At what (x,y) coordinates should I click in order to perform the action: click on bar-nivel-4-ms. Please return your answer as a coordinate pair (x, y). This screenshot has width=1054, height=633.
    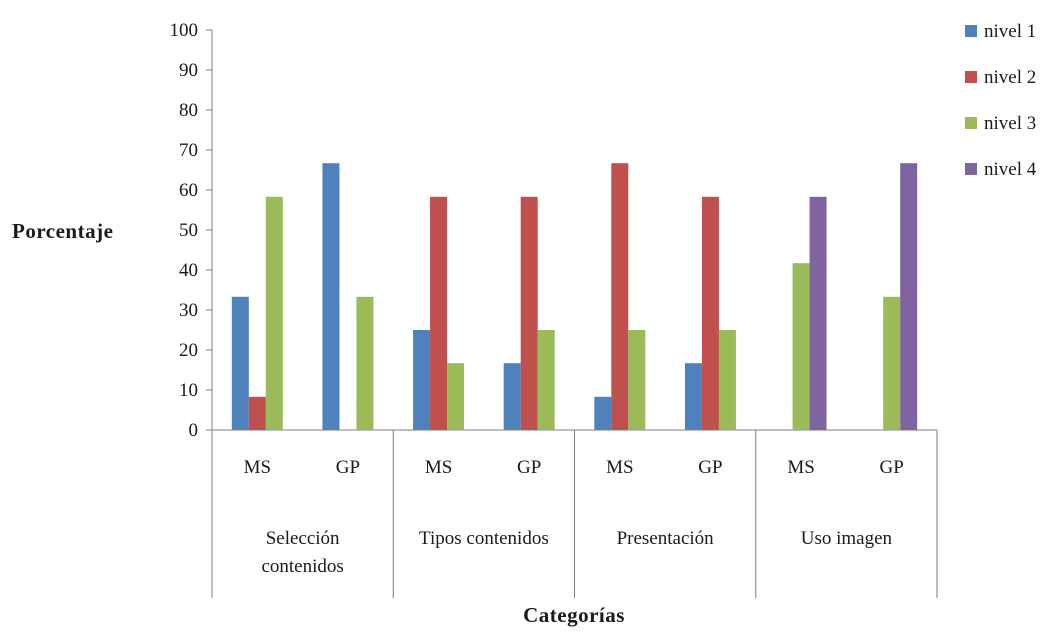
    Looking at the image, I should click on (818, 313).